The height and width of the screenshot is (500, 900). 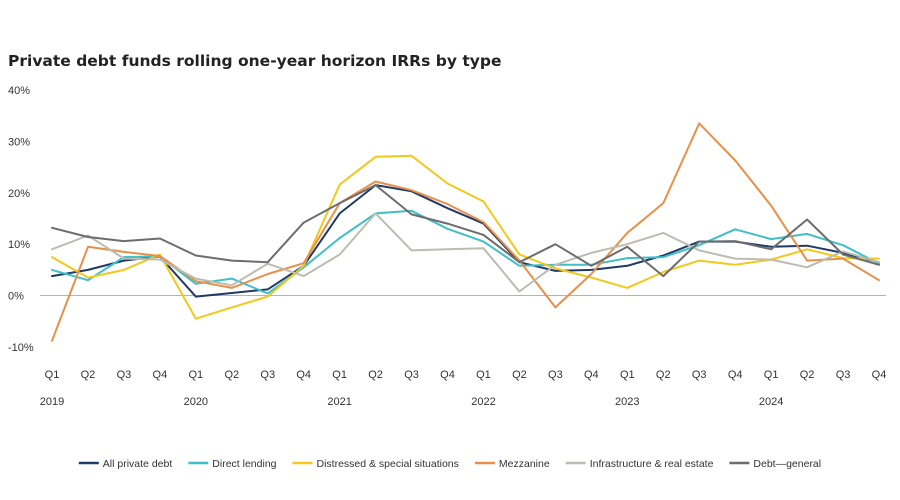 What do you see at coordinates (627, 402) in the screenshot?
I see `x-year-label: 2023` at bounding box center [627, 402].